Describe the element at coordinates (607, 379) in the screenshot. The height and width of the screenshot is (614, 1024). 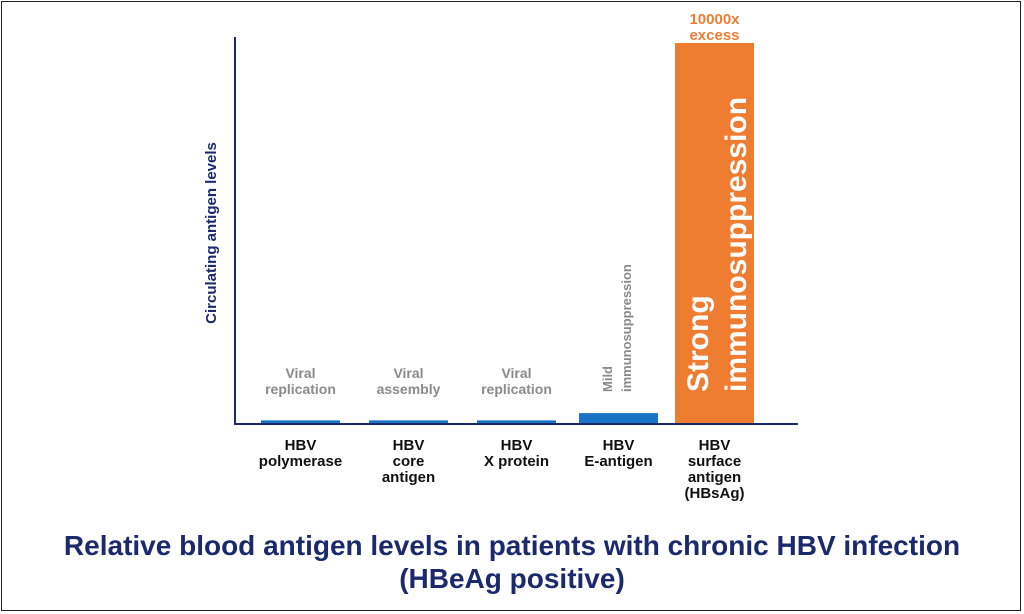
I see `bar-label-4-1: Mild` at that location.